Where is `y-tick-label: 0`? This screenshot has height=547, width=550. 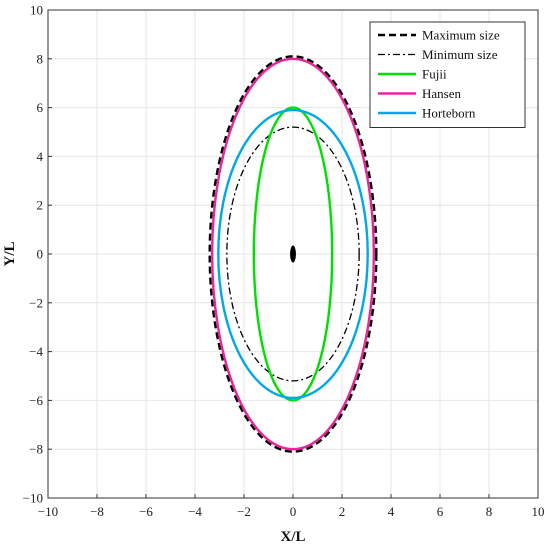 y-tick-label: 0 is located at coordinates (40, 254).